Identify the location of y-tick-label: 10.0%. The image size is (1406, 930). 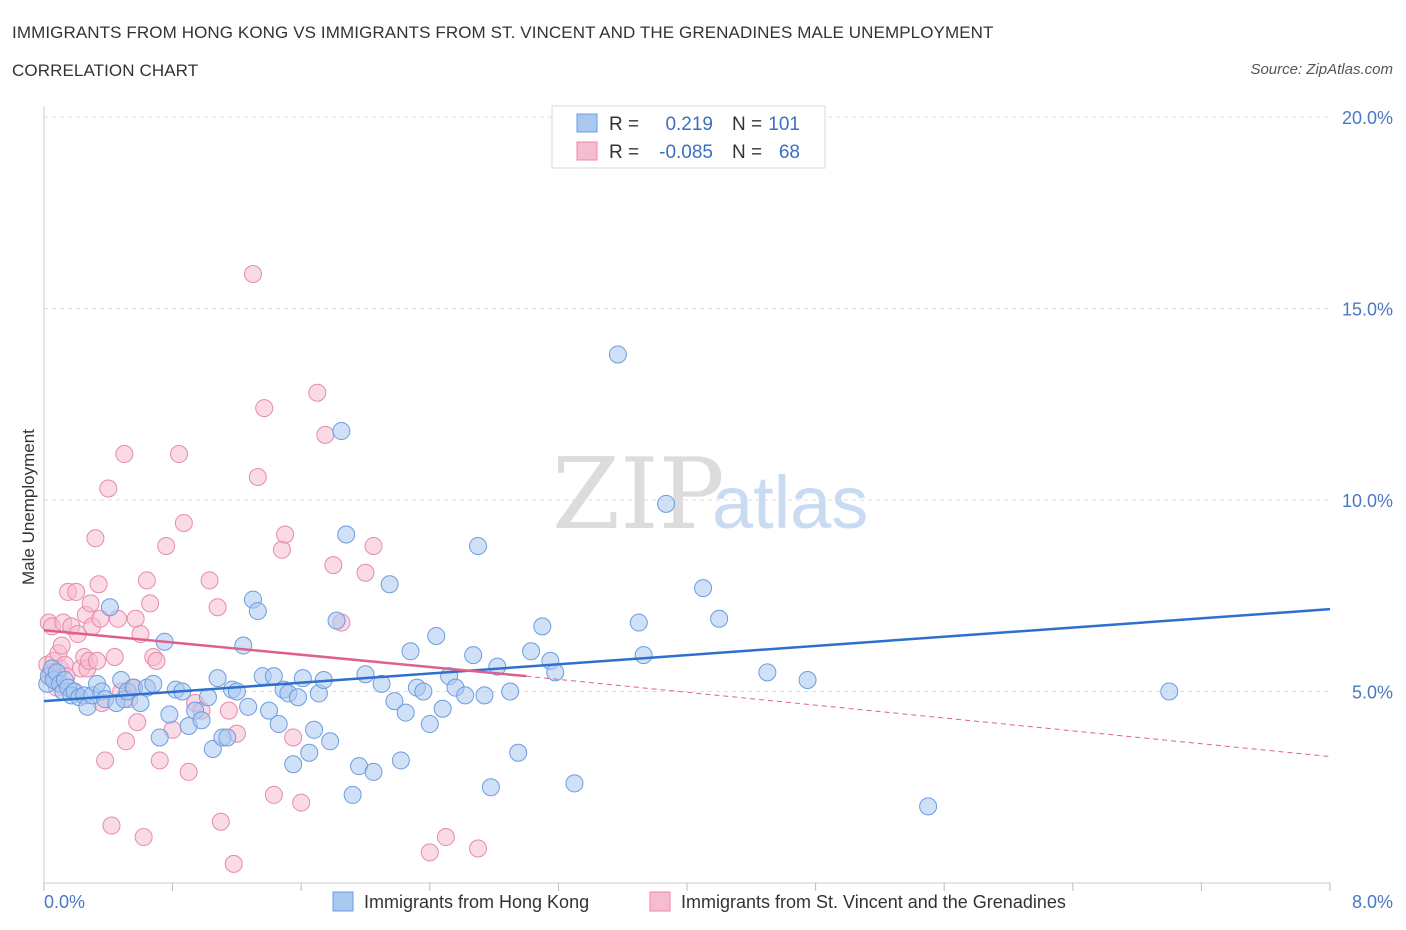
(1367, 501).